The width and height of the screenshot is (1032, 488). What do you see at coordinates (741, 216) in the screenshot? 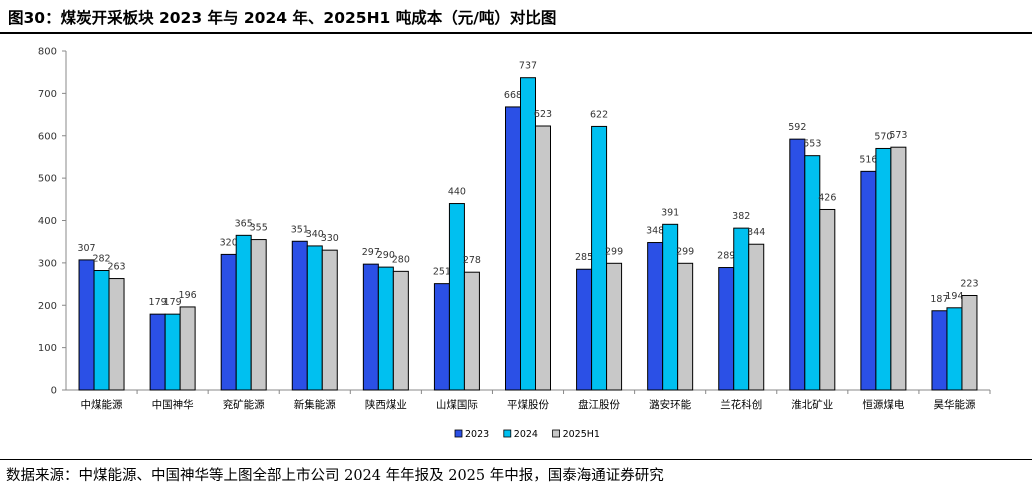
I see `data-label: 382` at bounding box center [741, 216].